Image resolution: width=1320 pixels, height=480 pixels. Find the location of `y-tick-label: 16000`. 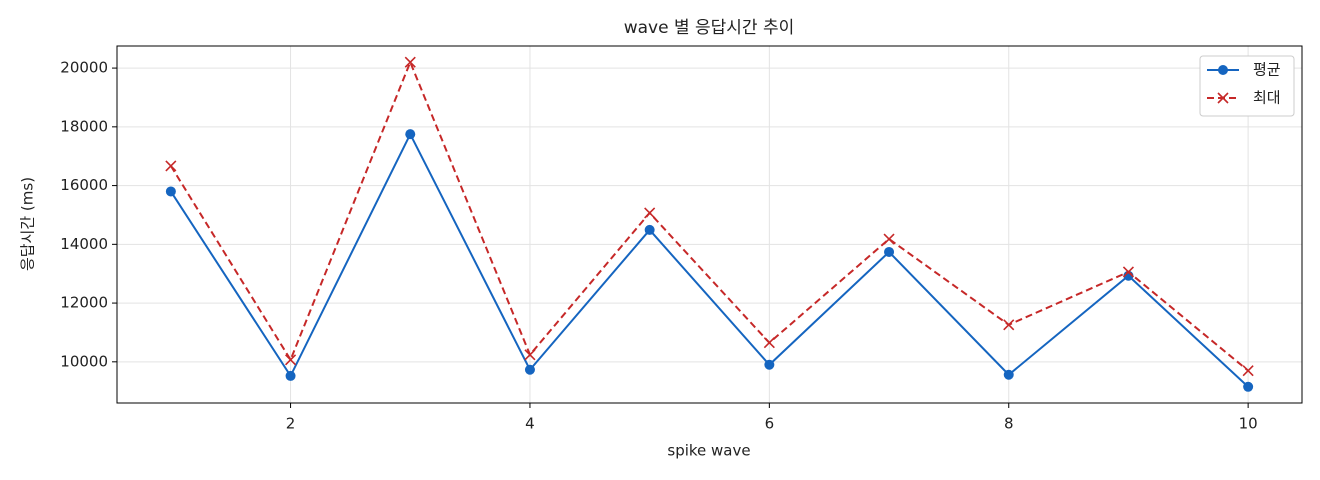

y-tick-label: 16000 is located at coordinates (84, 185).